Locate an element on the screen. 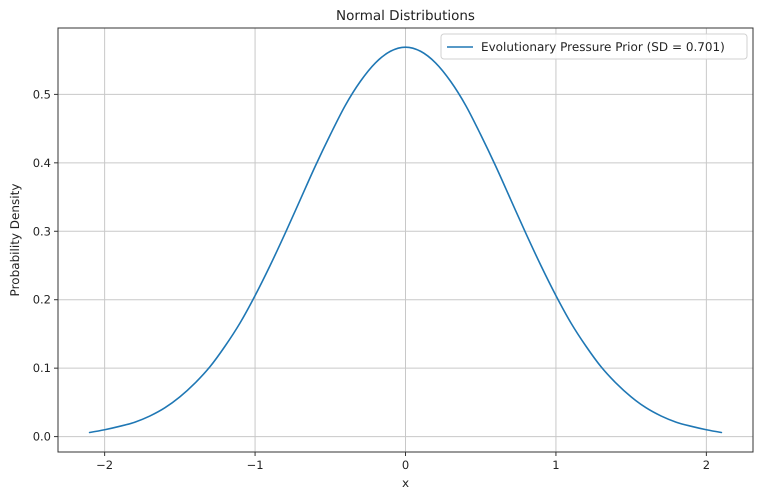  y-tick-label: 0.0 is located at coordinates (41, 437).